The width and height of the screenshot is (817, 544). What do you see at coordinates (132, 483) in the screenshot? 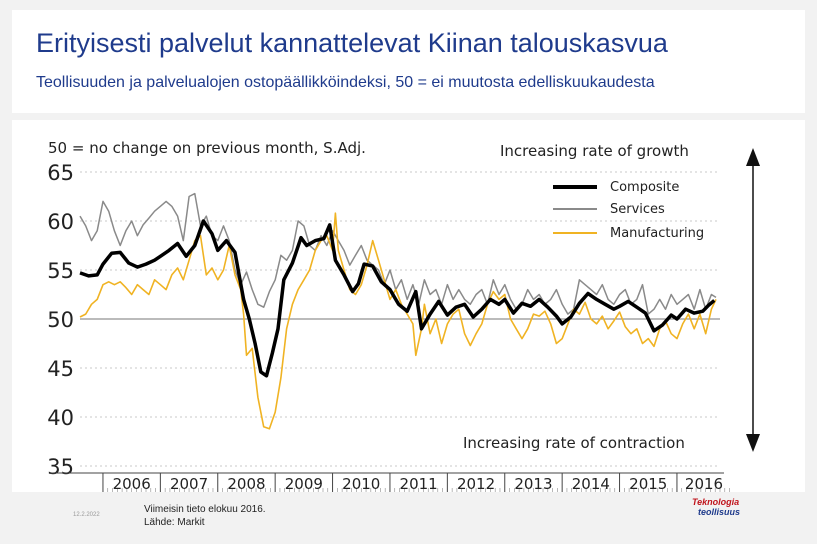
I see `x-tick-label-2006: 2006` at bounding box center [132, 483].